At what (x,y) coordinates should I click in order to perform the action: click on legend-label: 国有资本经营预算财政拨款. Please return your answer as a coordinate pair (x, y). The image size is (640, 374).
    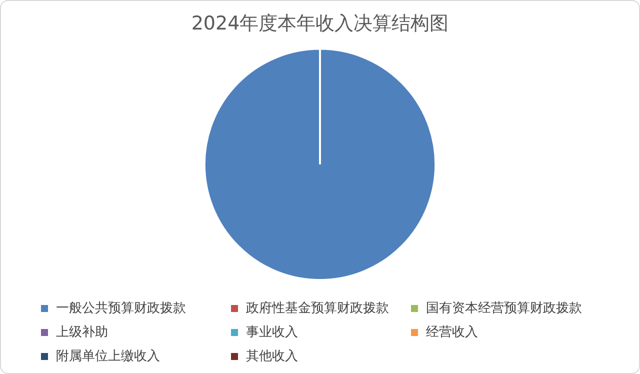
    Looking at the image, I should click on (504, 308).